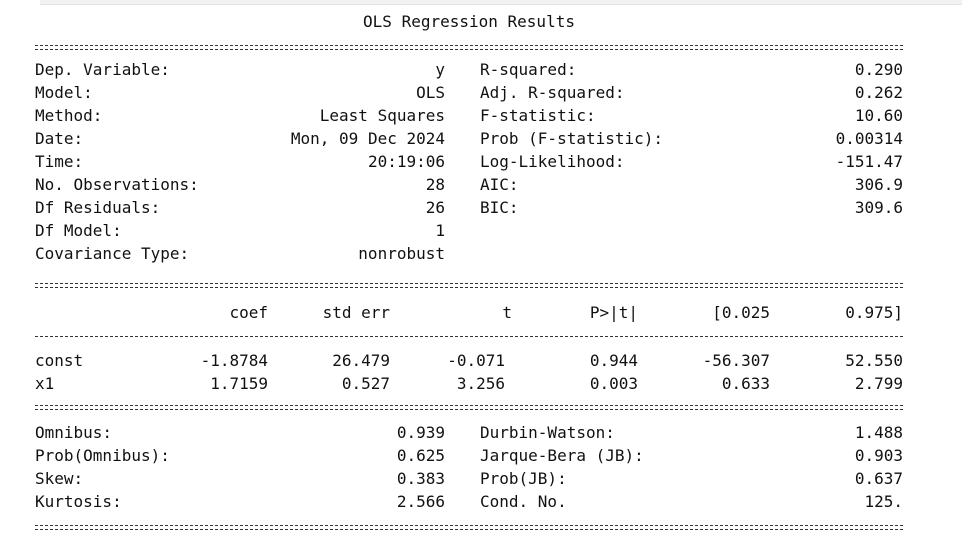  I want to click on cell-border, so click(501, 2).